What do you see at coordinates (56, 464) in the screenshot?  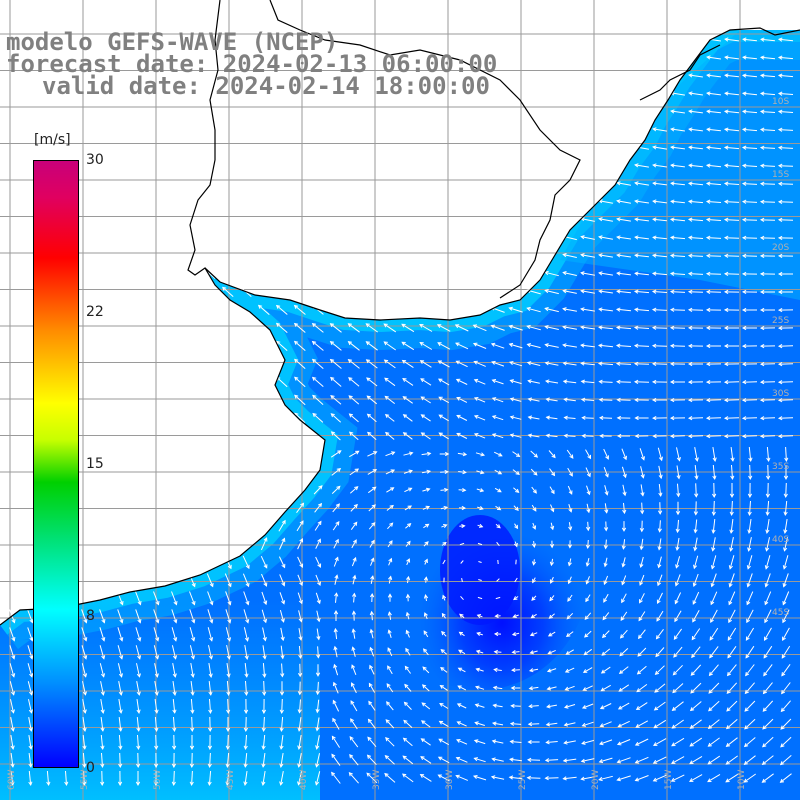 I see `colorbar` at bounding box center [56, 464].